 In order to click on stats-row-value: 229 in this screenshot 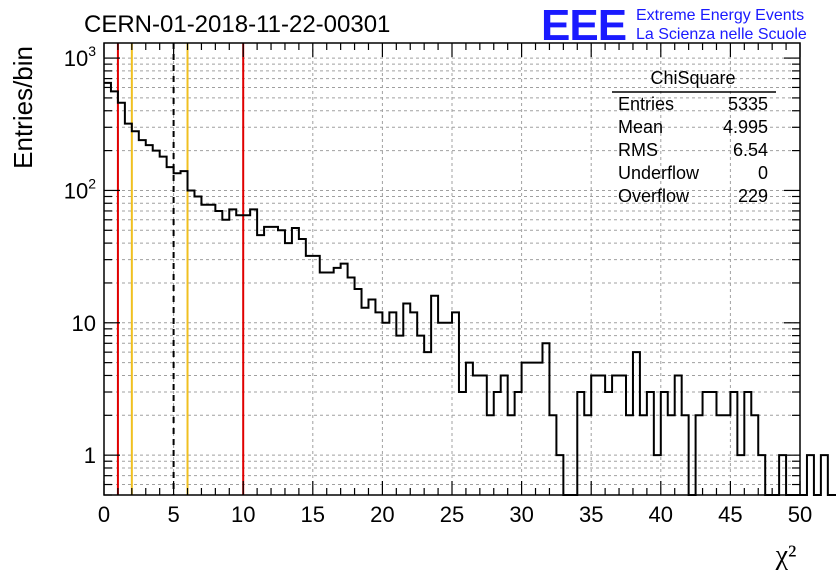, I will do `click(753, 196)`.